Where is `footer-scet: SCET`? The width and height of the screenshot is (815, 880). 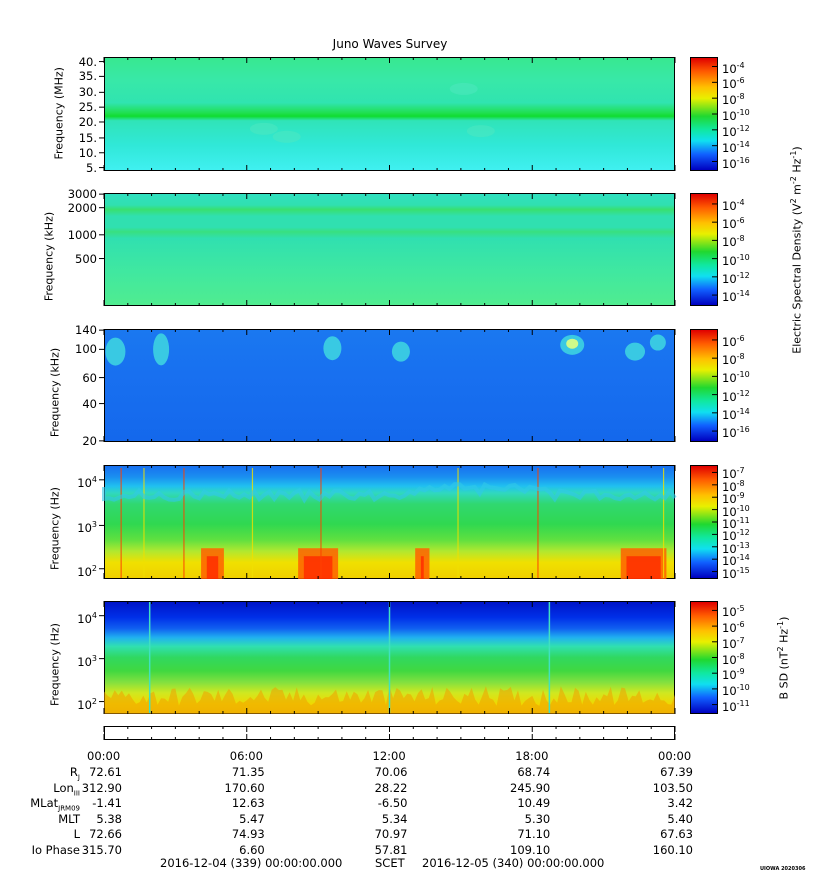 footer-scet: SCET is located at coordinates (390, 863).